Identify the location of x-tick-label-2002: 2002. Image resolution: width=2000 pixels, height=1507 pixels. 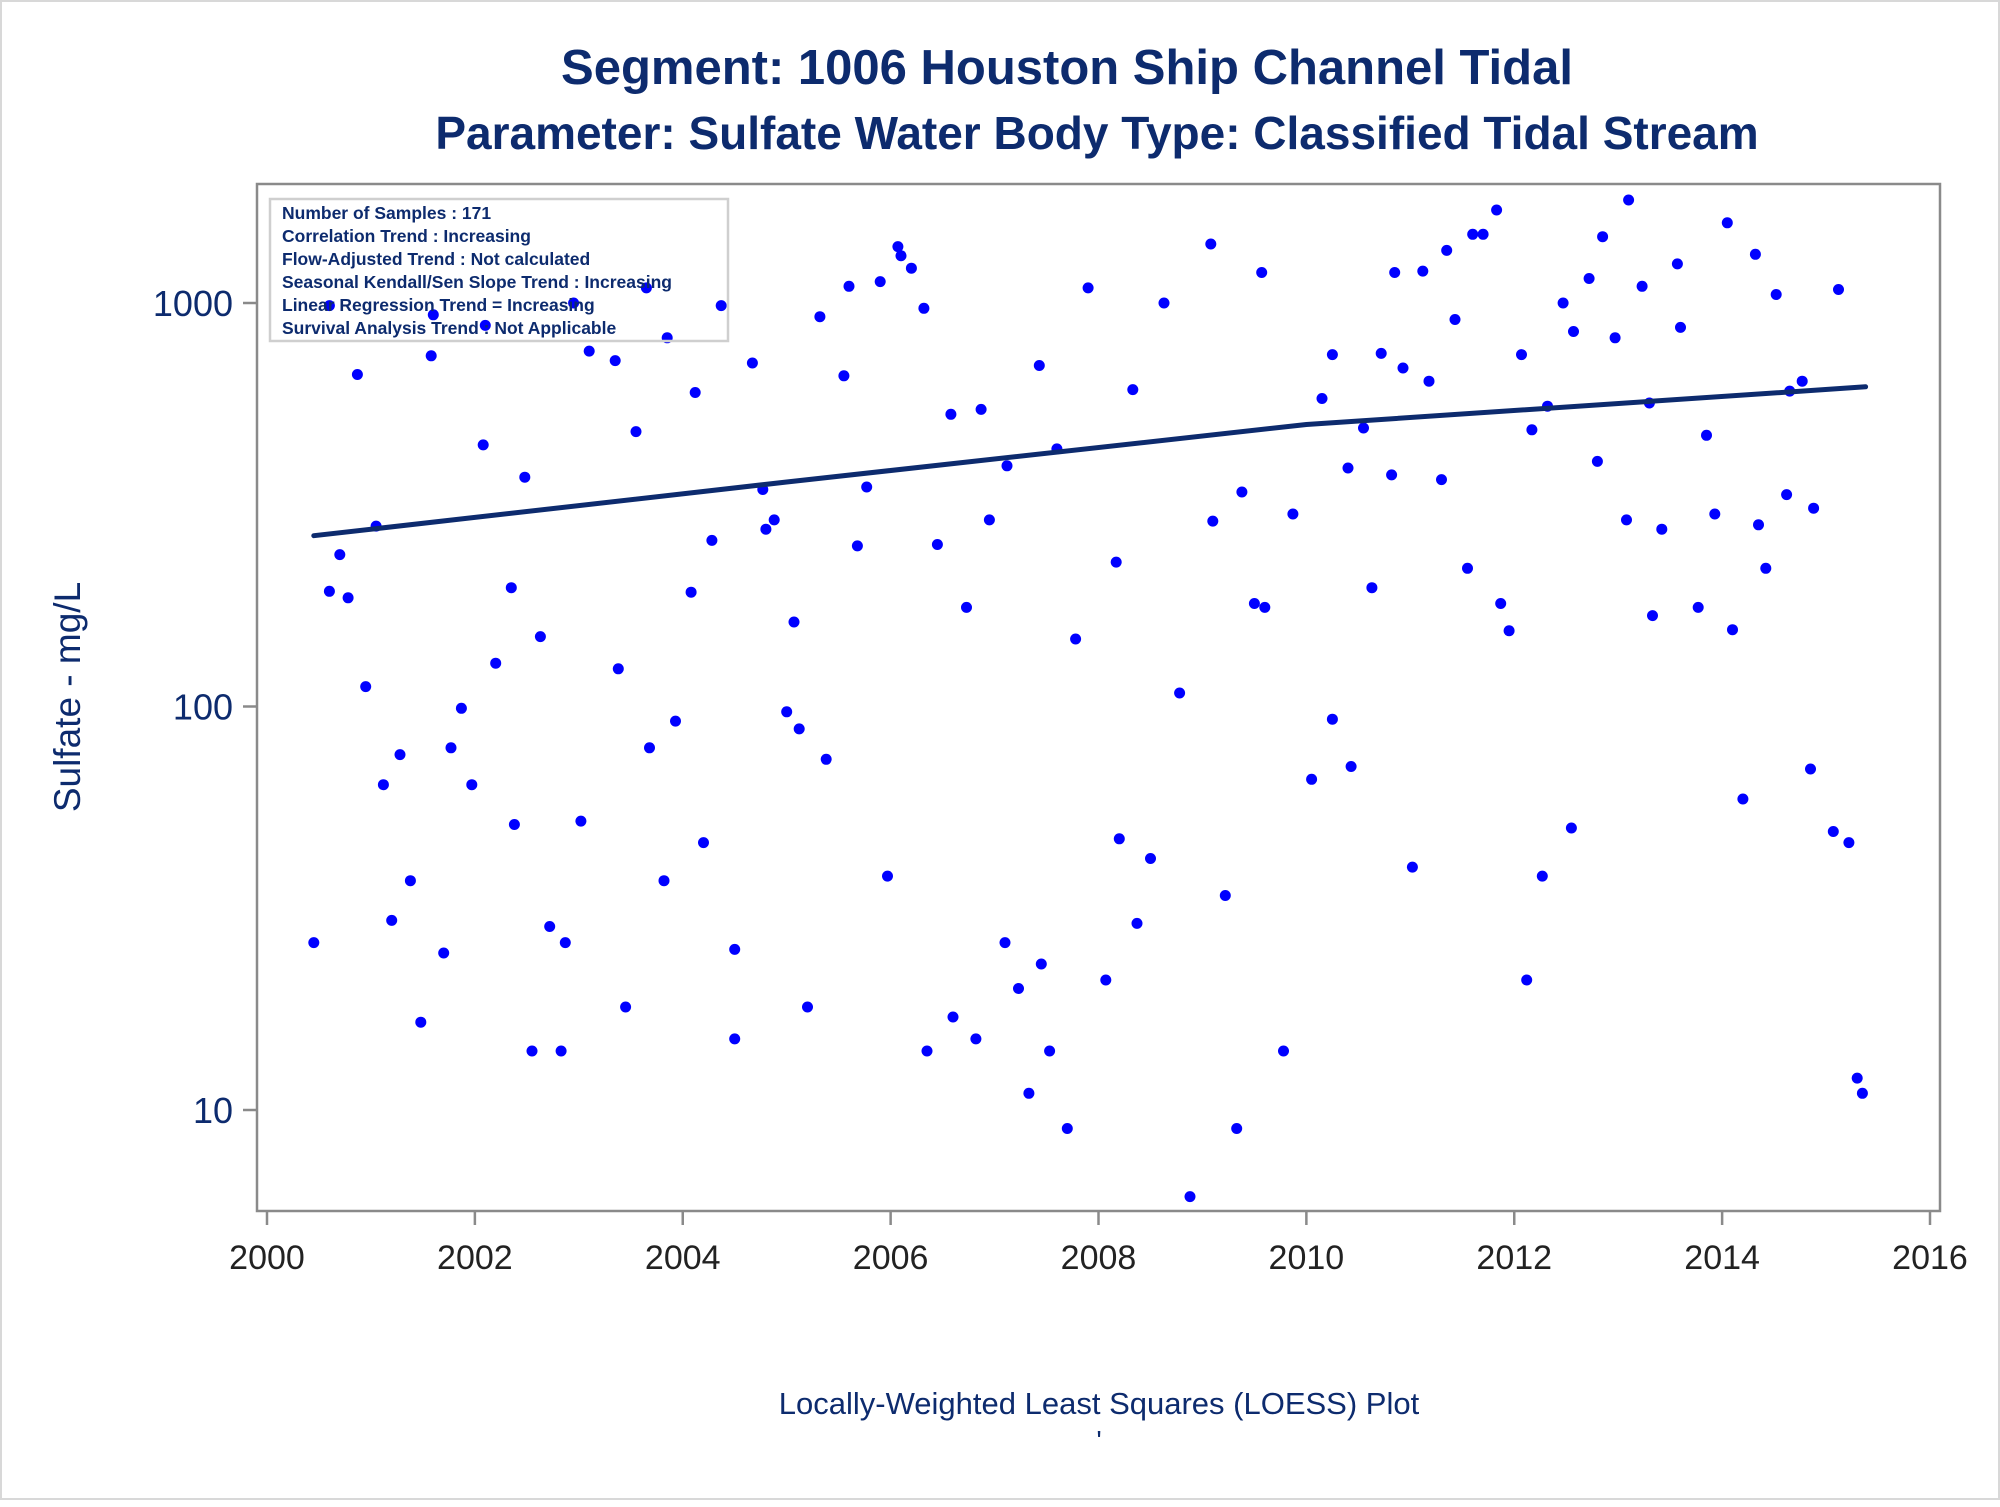
(475, 1258).